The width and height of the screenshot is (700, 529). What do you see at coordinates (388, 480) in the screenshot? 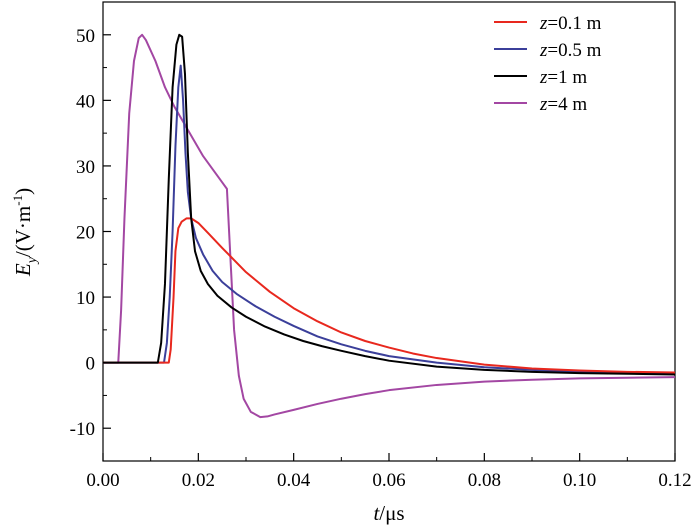
I see `x-tick-label: 0.06` at bounding box center [388, 480].